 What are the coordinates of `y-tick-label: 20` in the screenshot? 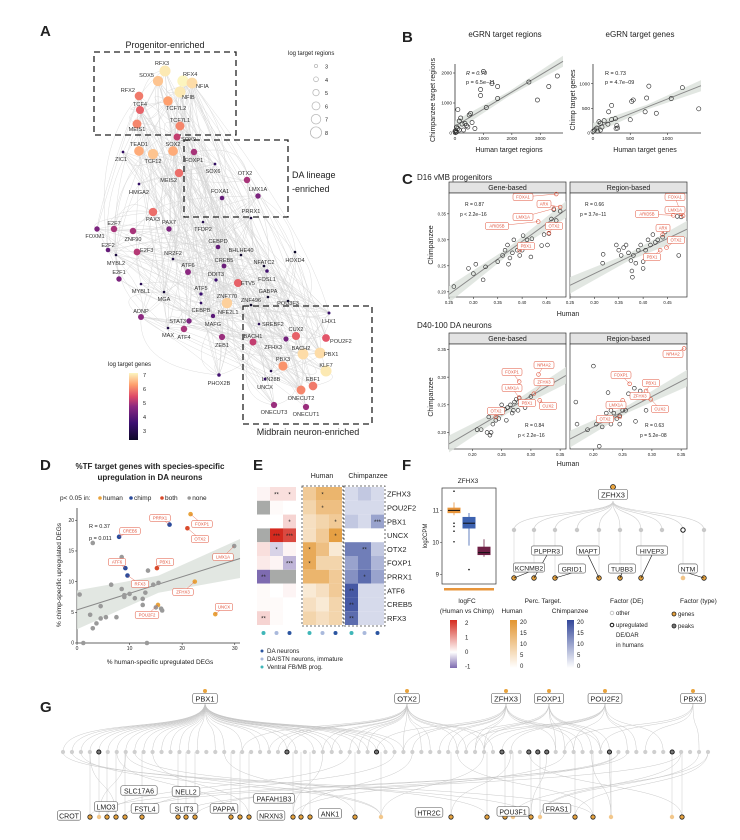 It's located at (71, 521).